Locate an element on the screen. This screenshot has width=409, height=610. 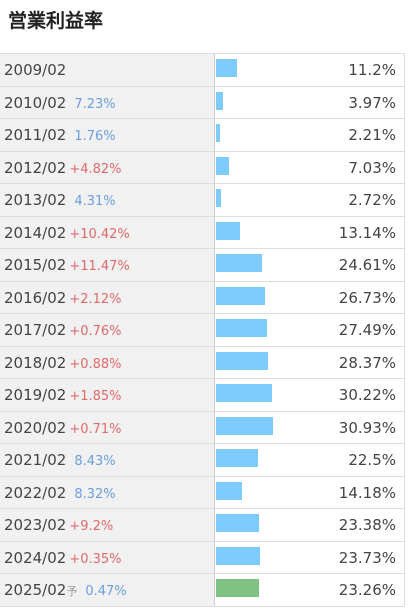
table-row: 2012/02 +4.82% 7.03% is located at coordinates (202, 167).